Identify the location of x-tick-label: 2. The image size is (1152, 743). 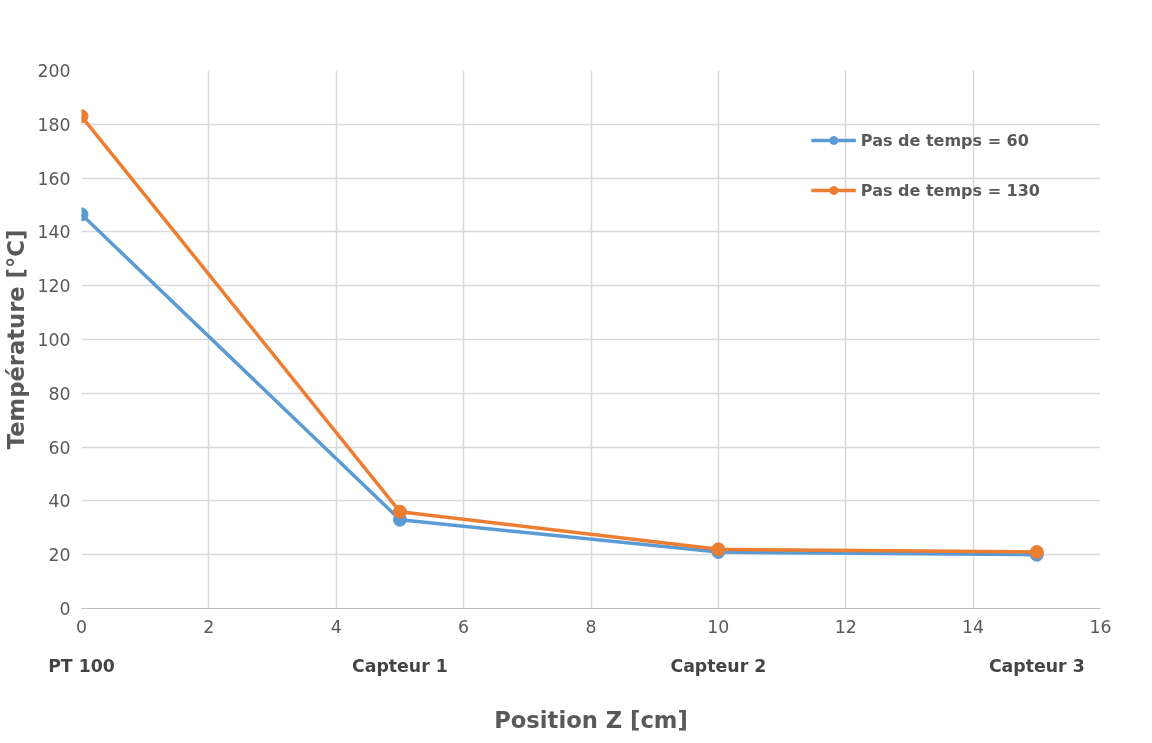
(209, 626).